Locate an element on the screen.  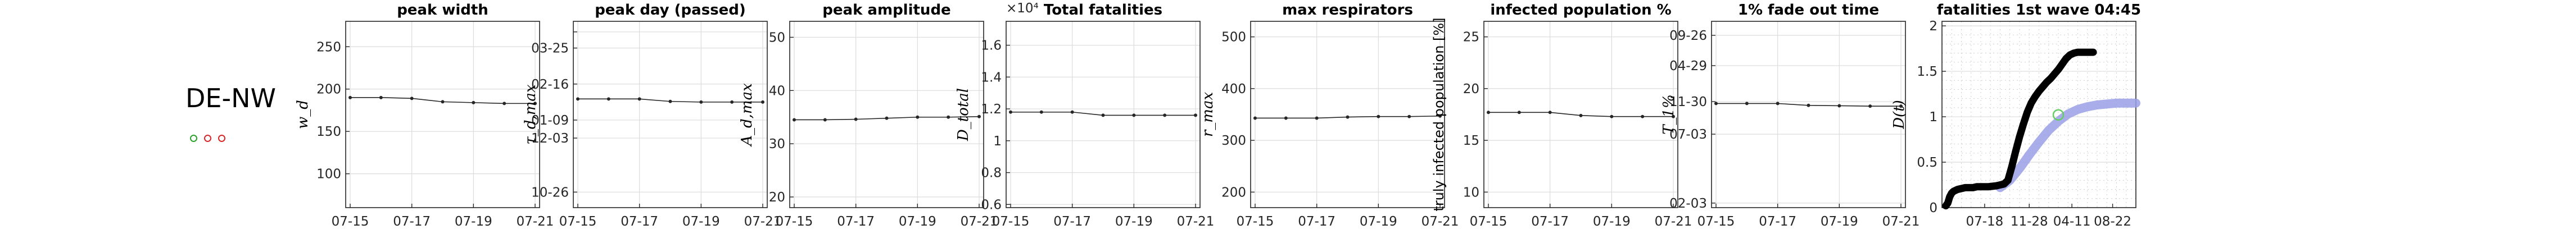
y-tick-label: 1.4 is located at coordinates (992, 77).